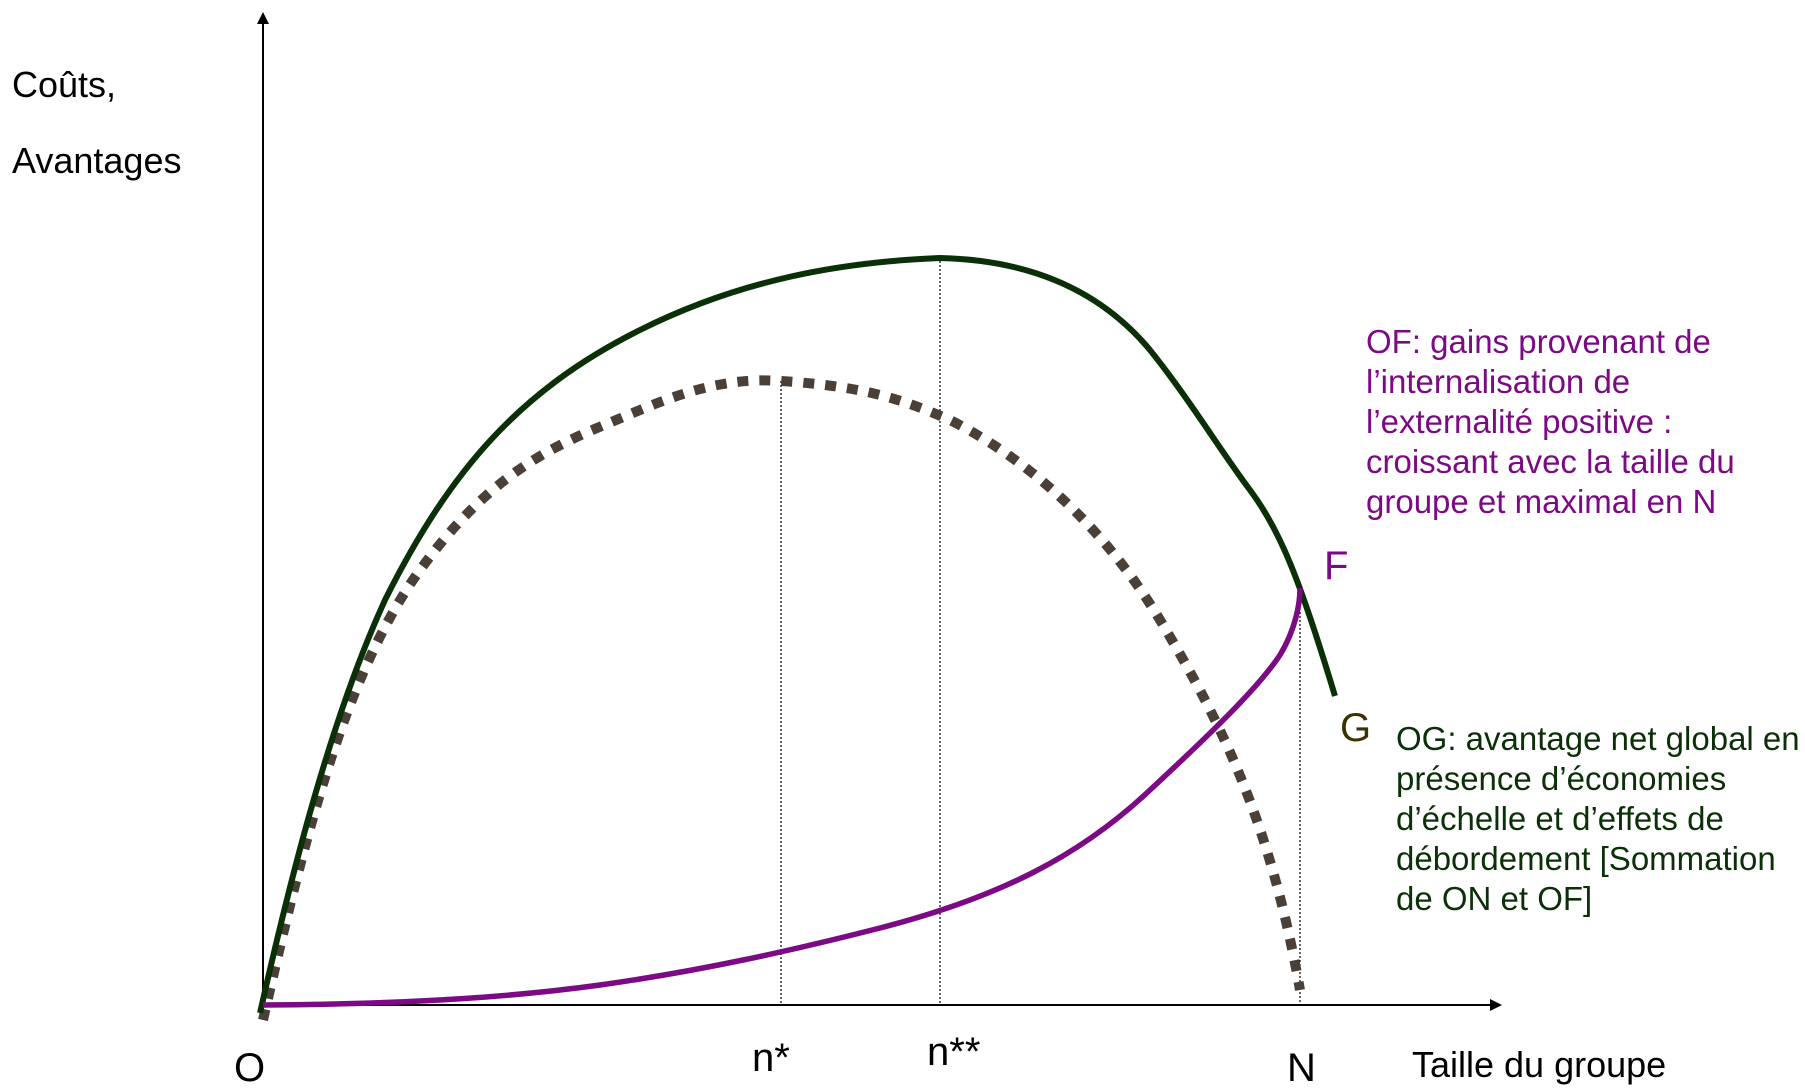  I want to click on tick-label-n-star-star: n**, so click(954, 1052).